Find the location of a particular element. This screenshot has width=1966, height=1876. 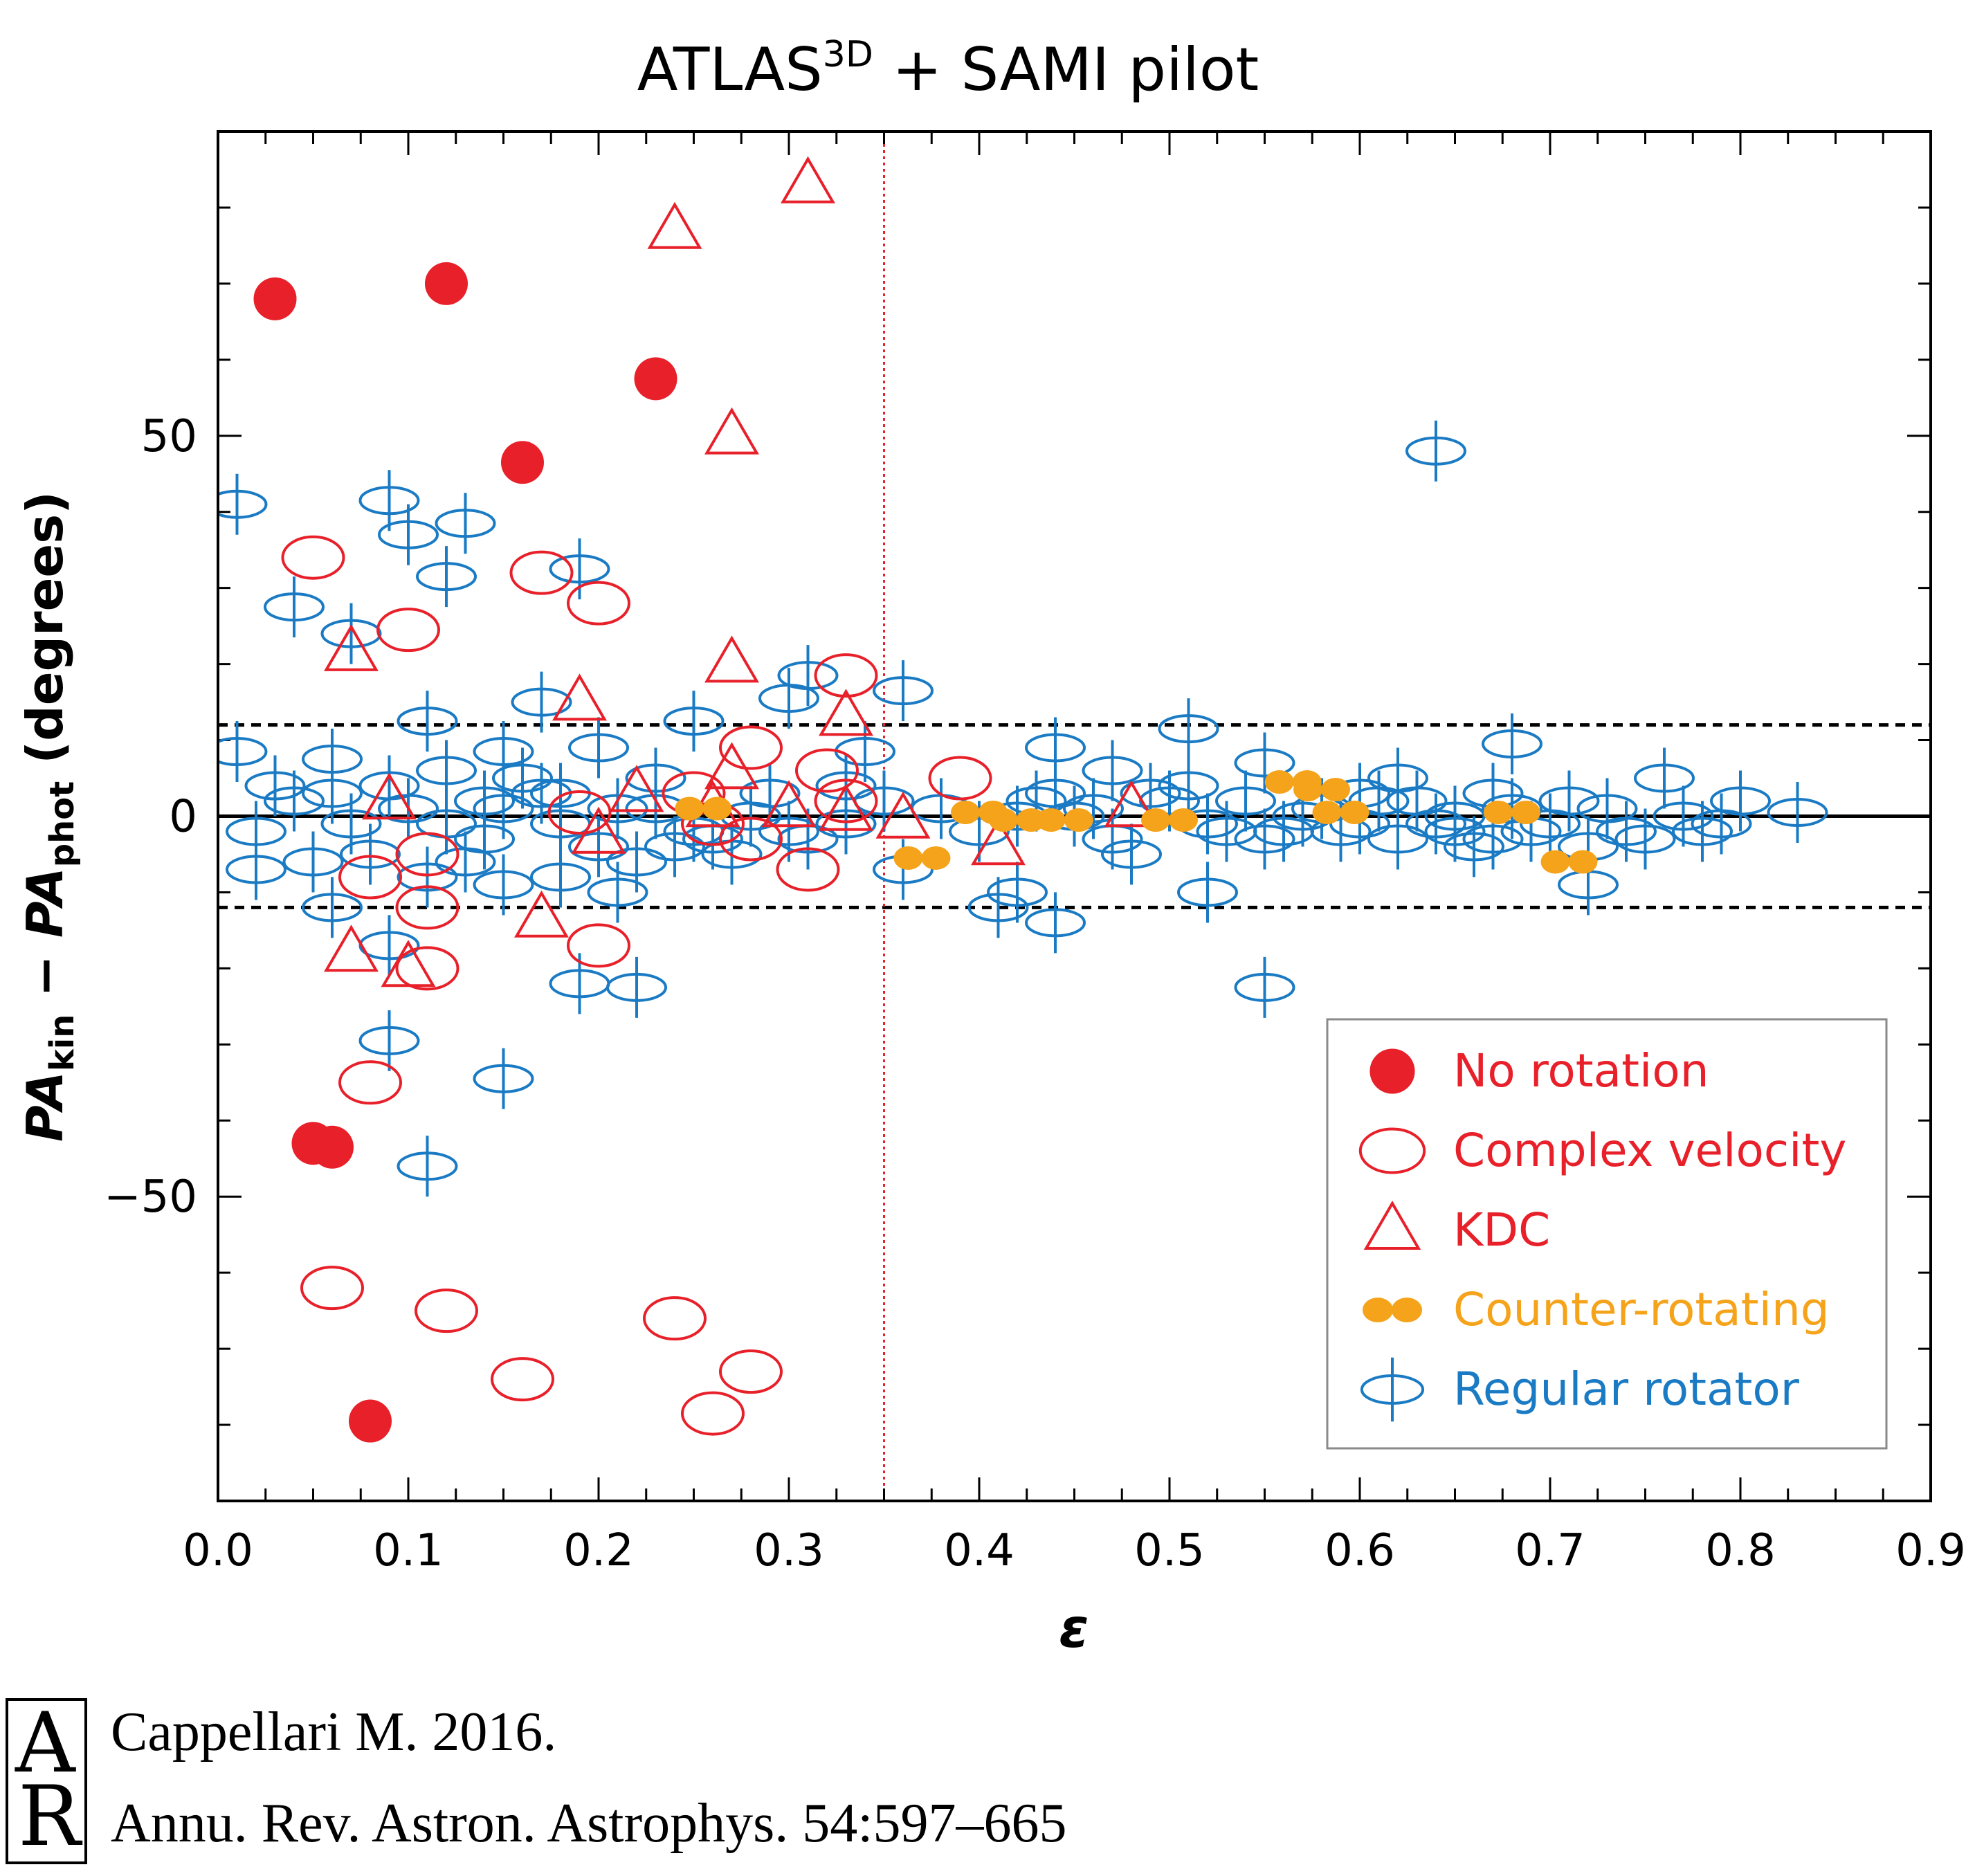

x-tick-label: 0.8 is located at coordinates (1741, 1550).